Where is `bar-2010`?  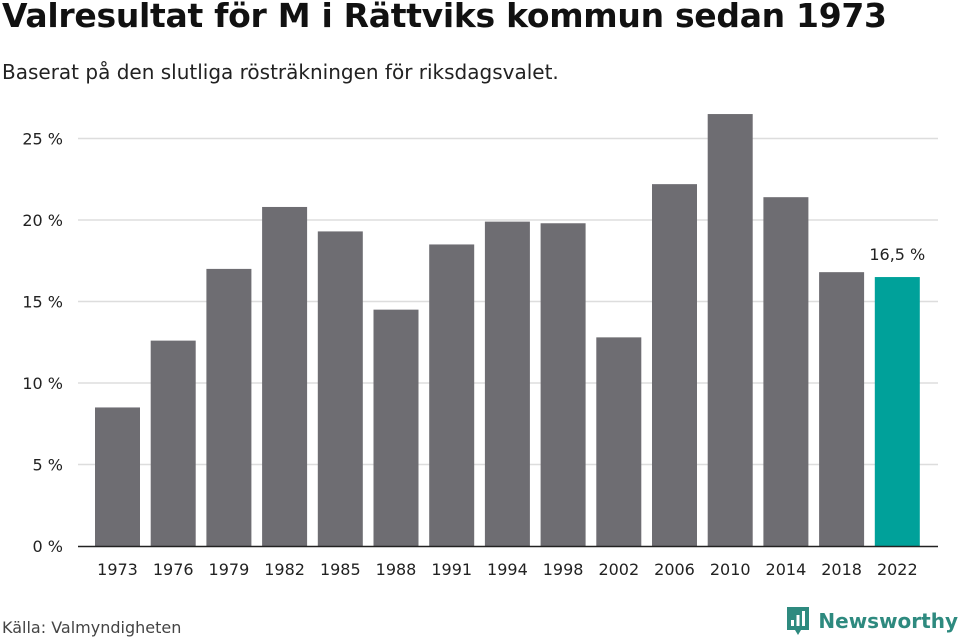 bar-2010 is located at coordinates (730, 330).